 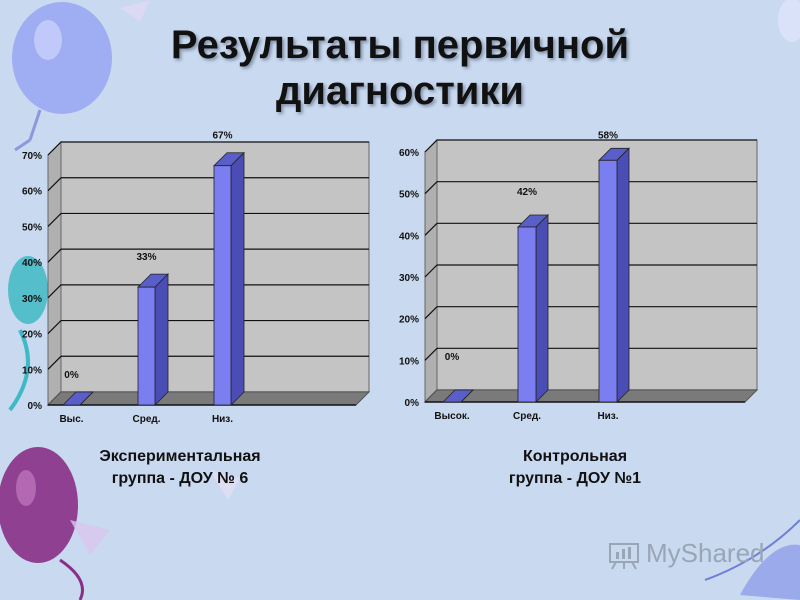 I want to click on caption-line2: группа - ДОУ № 6, so click(x=180, y=478).